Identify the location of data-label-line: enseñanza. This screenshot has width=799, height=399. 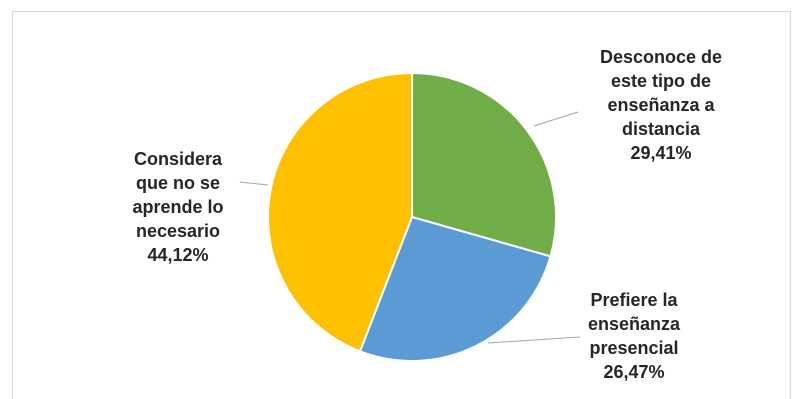
(634, 324).